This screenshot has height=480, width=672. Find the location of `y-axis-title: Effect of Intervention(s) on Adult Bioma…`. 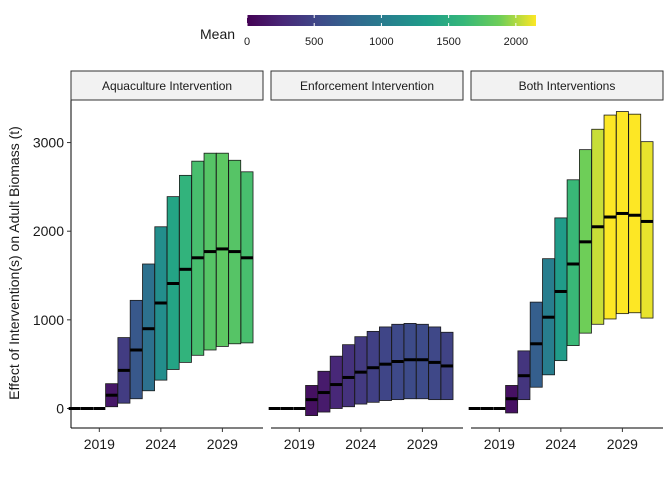

y-axis-title: Effect of Intervention(s) on Adult Bioma… is located at coordinates (14, 263).